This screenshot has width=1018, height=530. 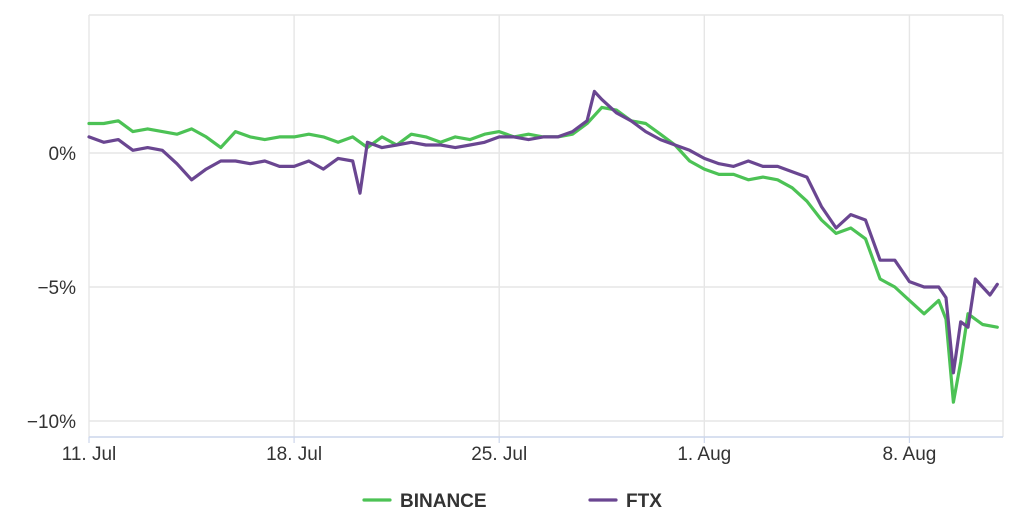 I want to click on legend-label: BINANCE, so click(x=443, y=501).